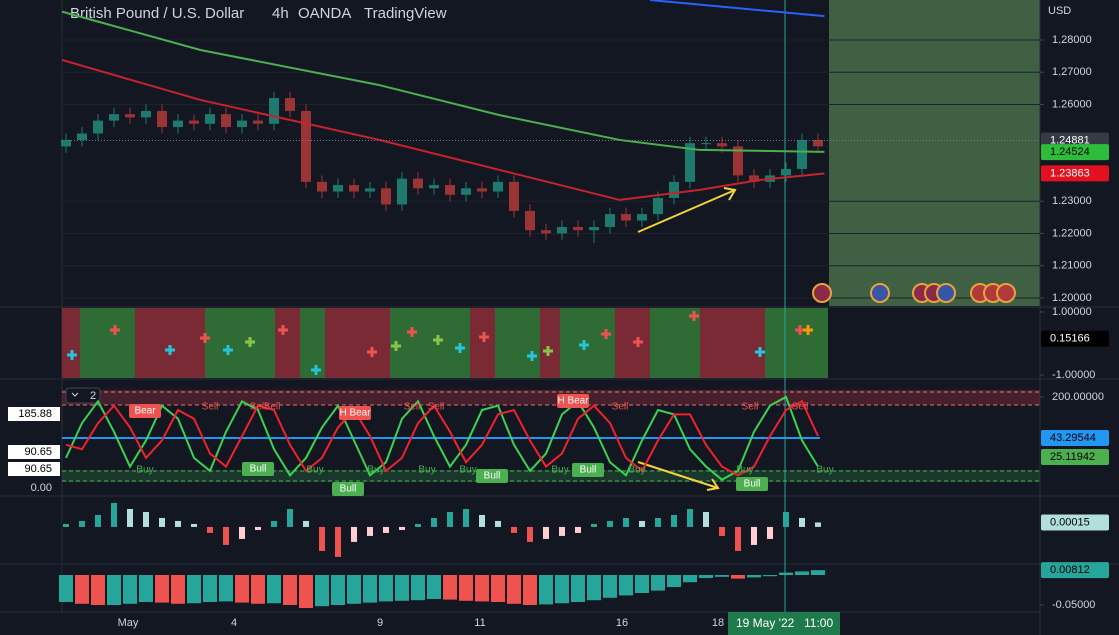  Describe the element at coordinates (1072, 233) in the screenshot. I see `y-tick-label: 1.22000` at that location.